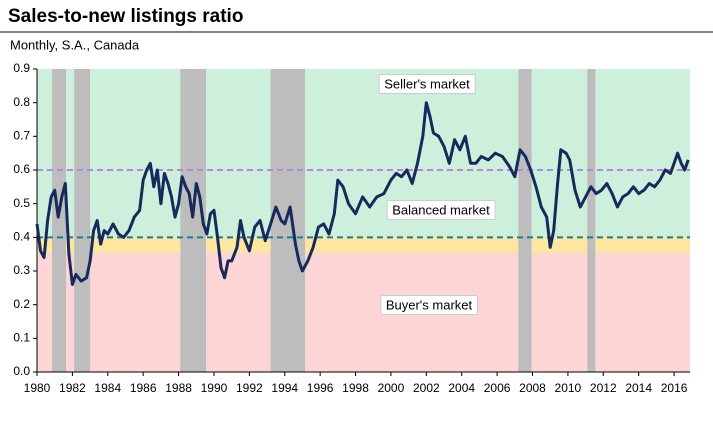 This screenshot has width=713, height=429. Describe the element at coordinates (214, 388) in the screenshot. I see `x-tick-label: 1990` at that location.